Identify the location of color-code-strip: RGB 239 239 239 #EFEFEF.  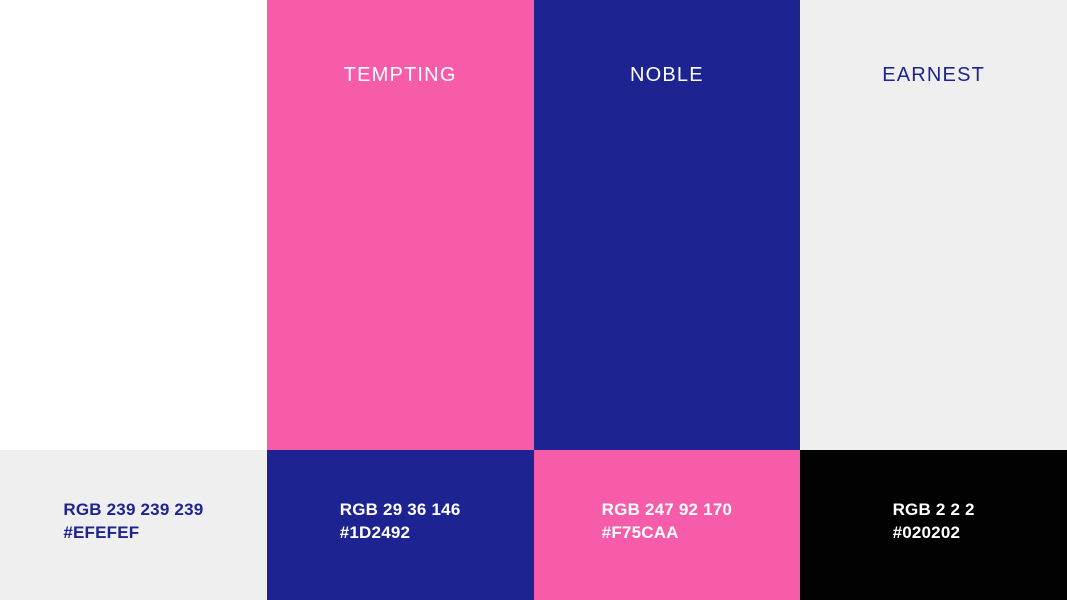
(133, 525).